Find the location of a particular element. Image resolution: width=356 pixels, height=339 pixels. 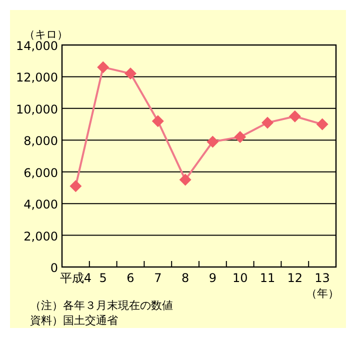

x-axis-title: （年） is located at coordinates (322, 293).